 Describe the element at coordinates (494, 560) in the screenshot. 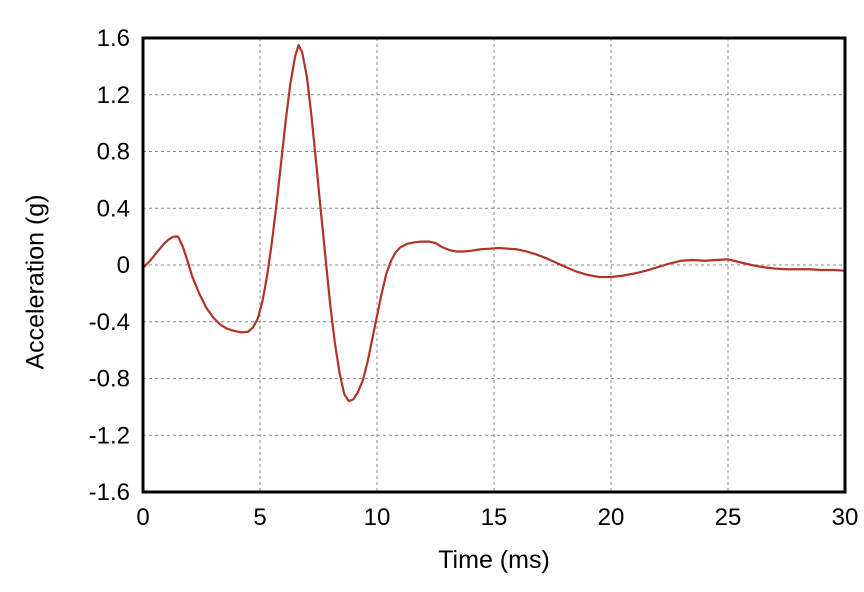

I see `x-axis-title: Time (ms)` at that location.